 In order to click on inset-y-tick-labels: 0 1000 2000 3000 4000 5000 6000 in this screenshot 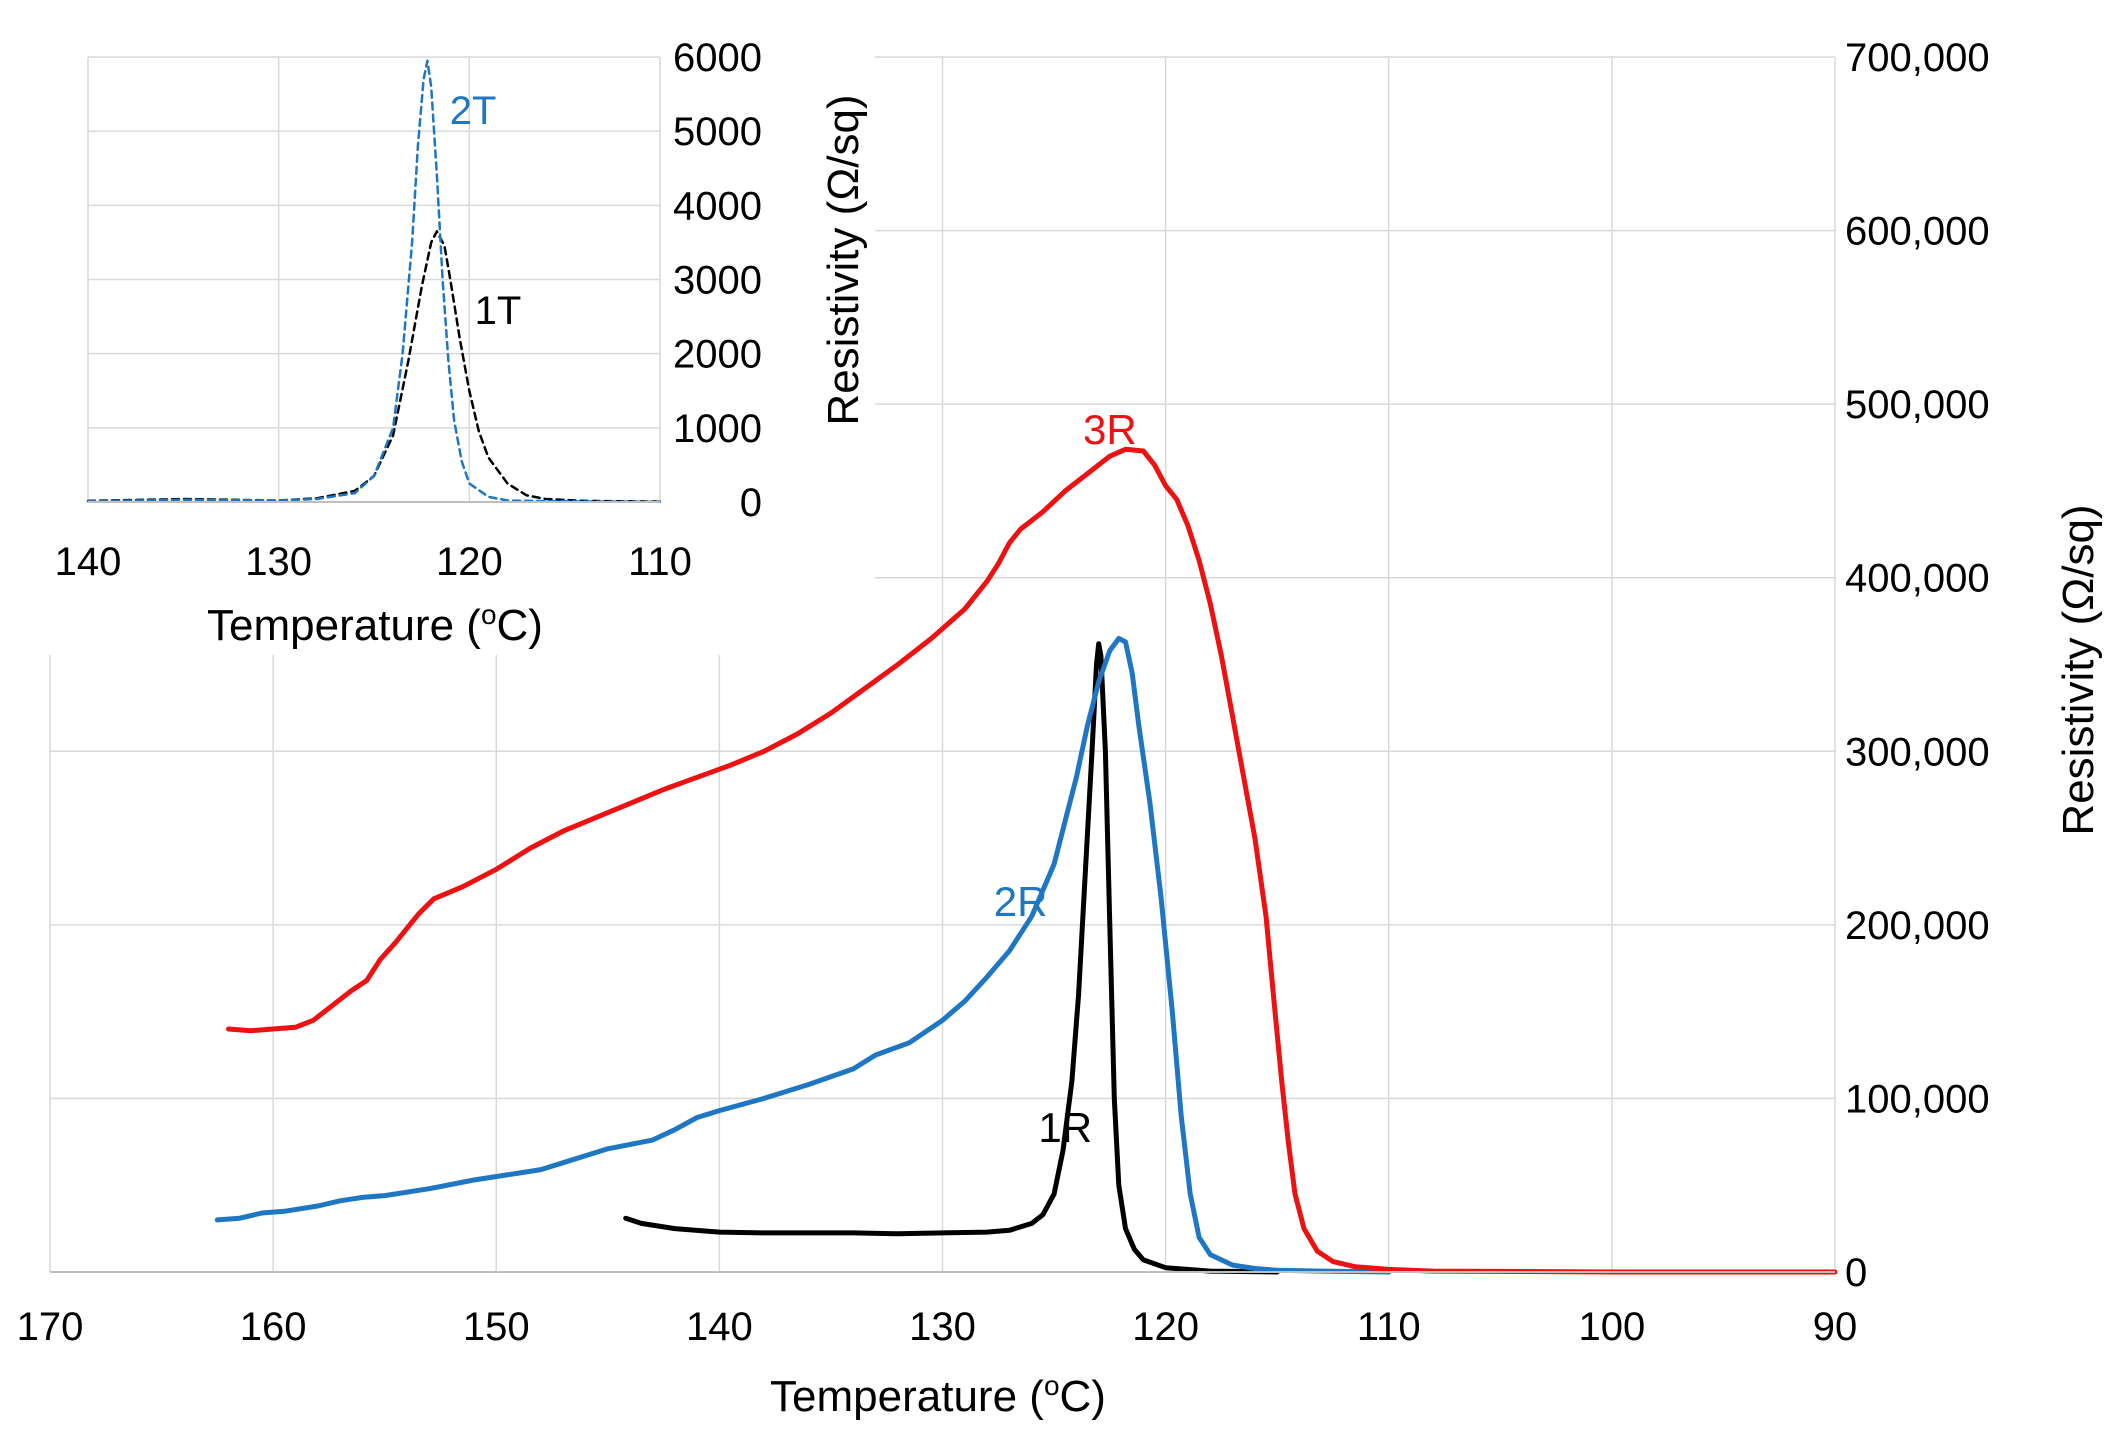, I will do `click(717, 280)`.